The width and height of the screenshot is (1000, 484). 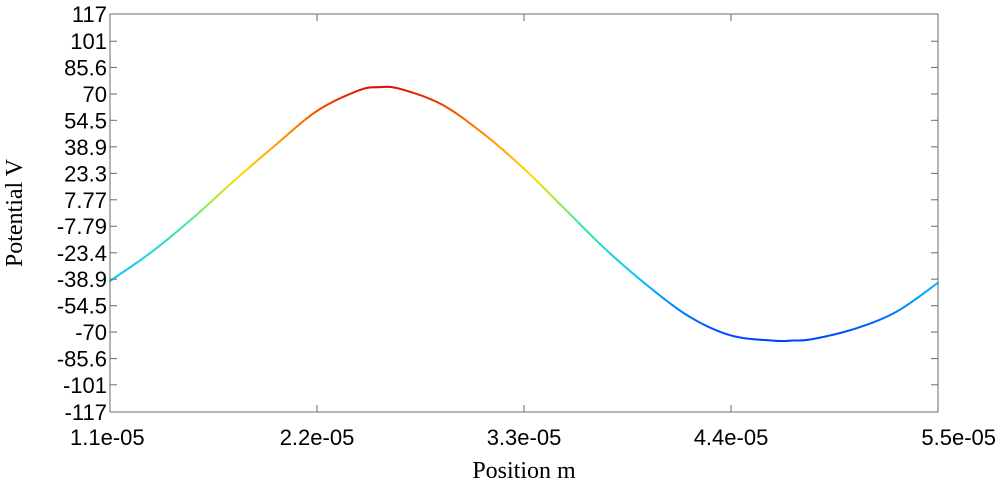 I want to click on y-tick-label: 23.3, so click(x=85, y=173).